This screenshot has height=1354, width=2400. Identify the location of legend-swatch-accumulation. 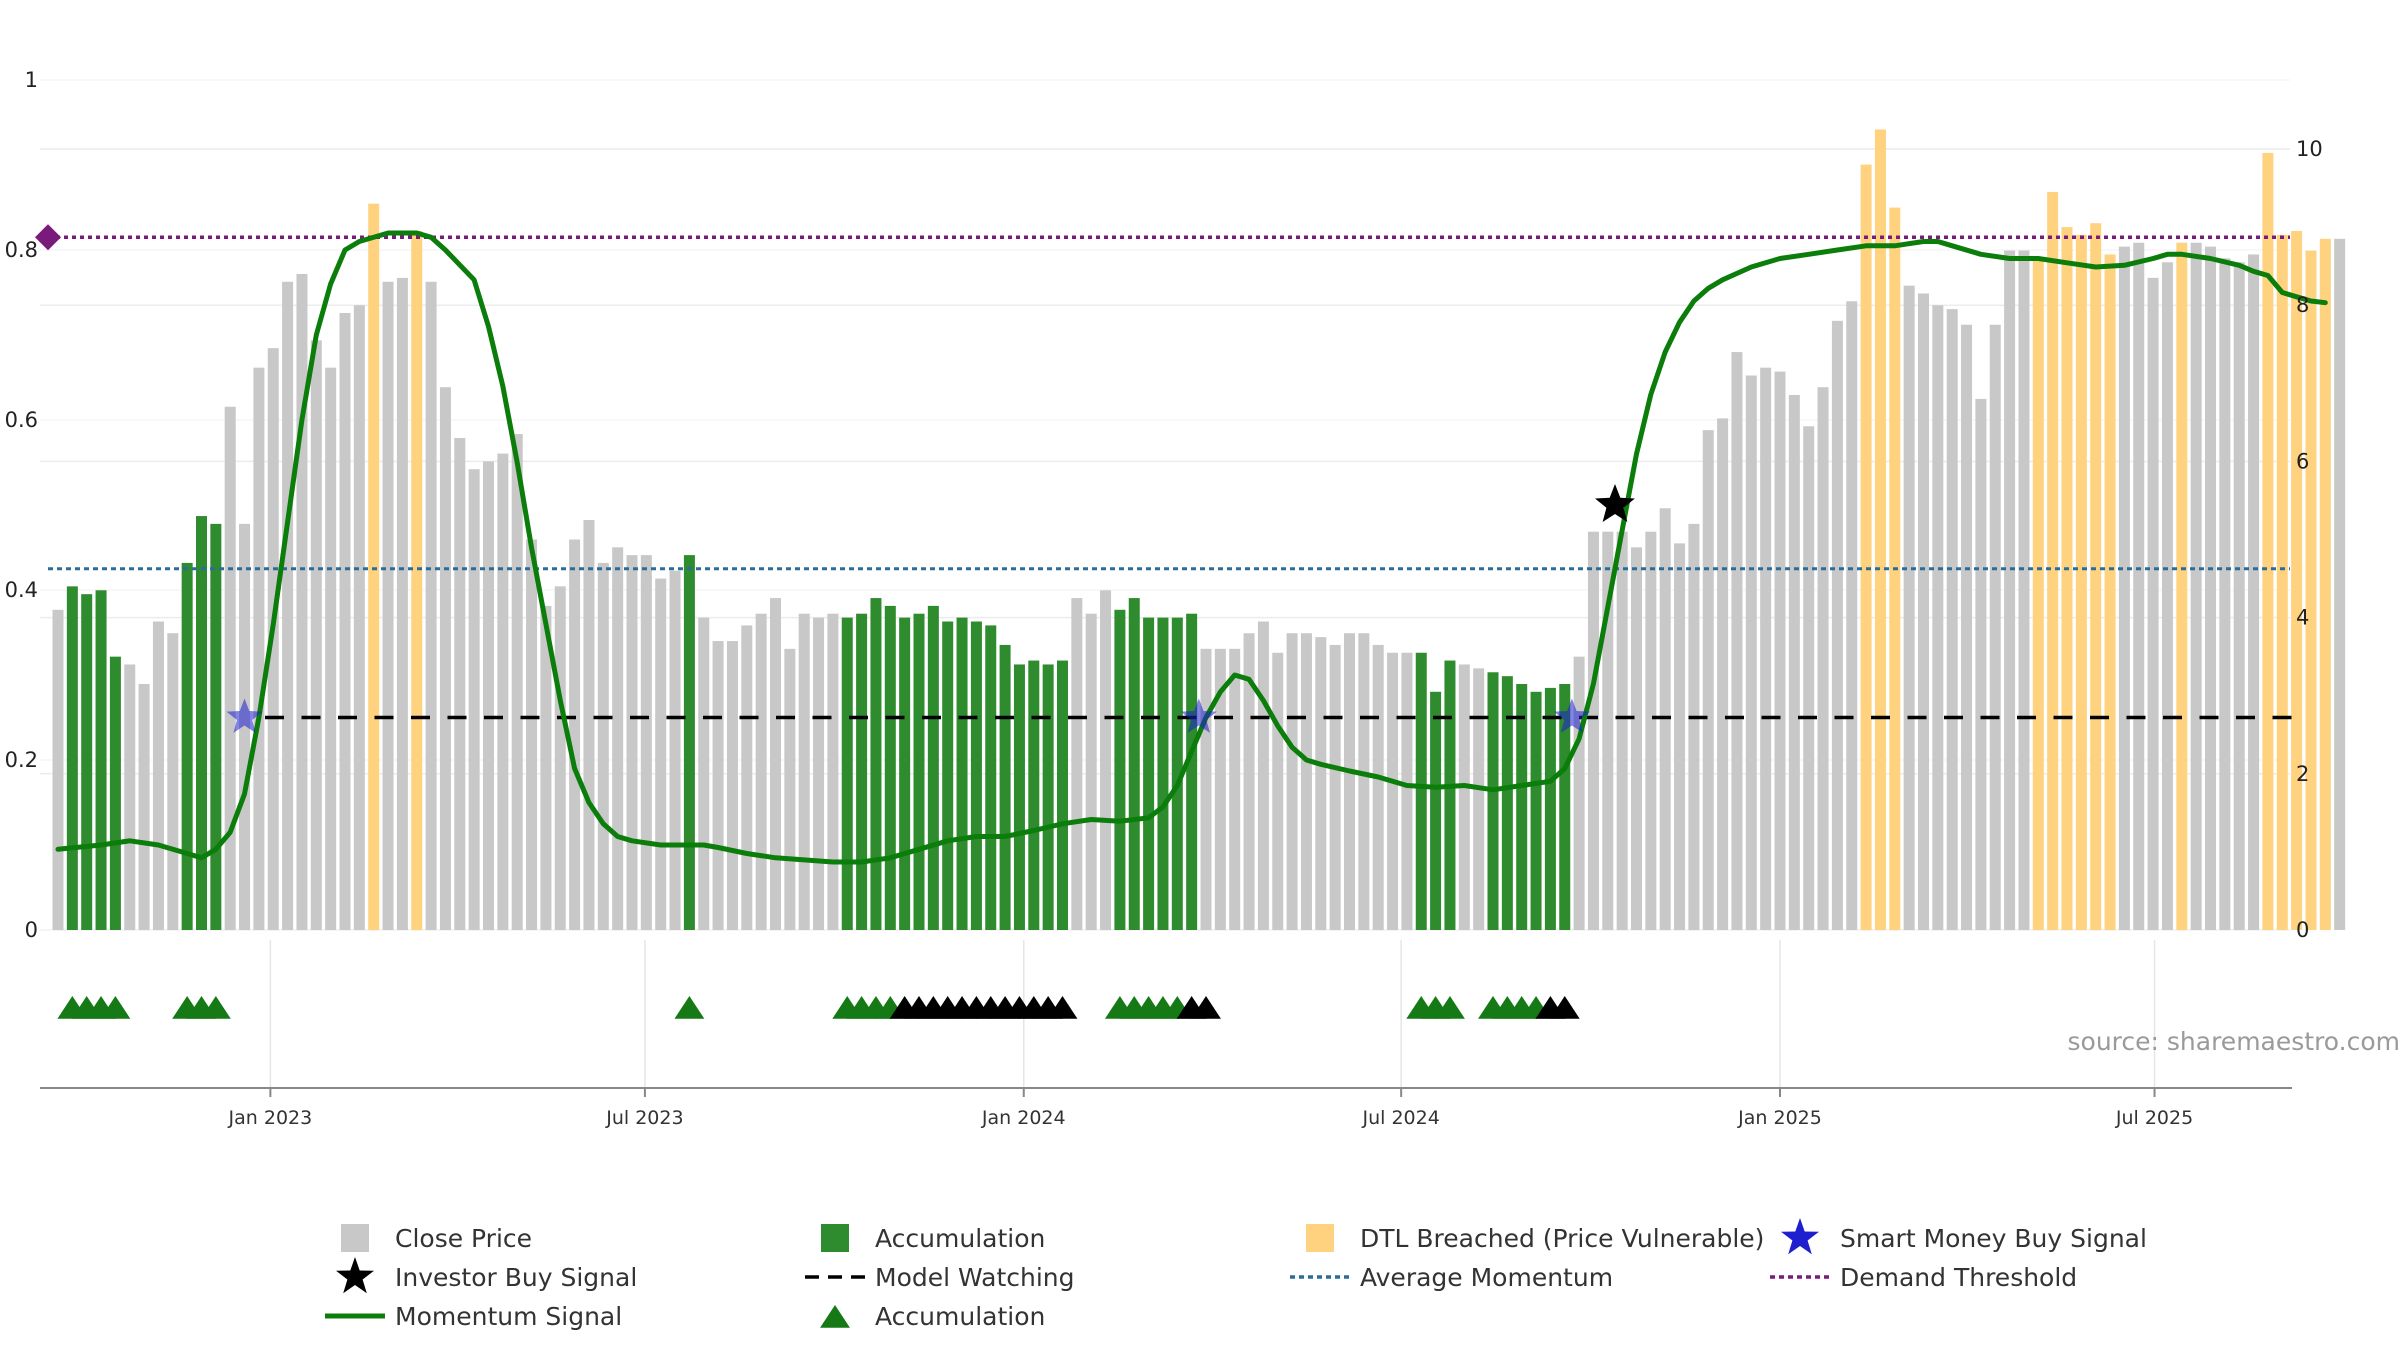
(835, 1238).